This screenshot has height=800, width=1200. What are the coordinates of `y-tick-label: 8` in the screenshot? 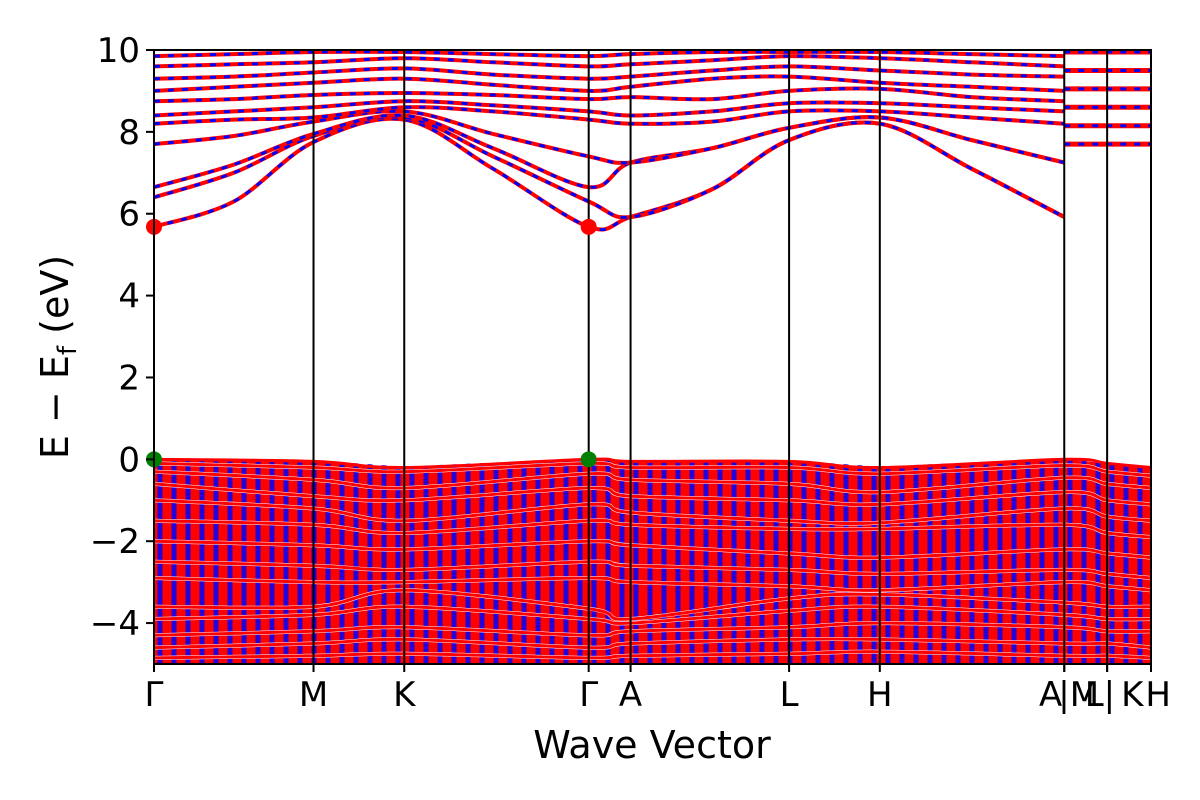 It's located at (129, 133).